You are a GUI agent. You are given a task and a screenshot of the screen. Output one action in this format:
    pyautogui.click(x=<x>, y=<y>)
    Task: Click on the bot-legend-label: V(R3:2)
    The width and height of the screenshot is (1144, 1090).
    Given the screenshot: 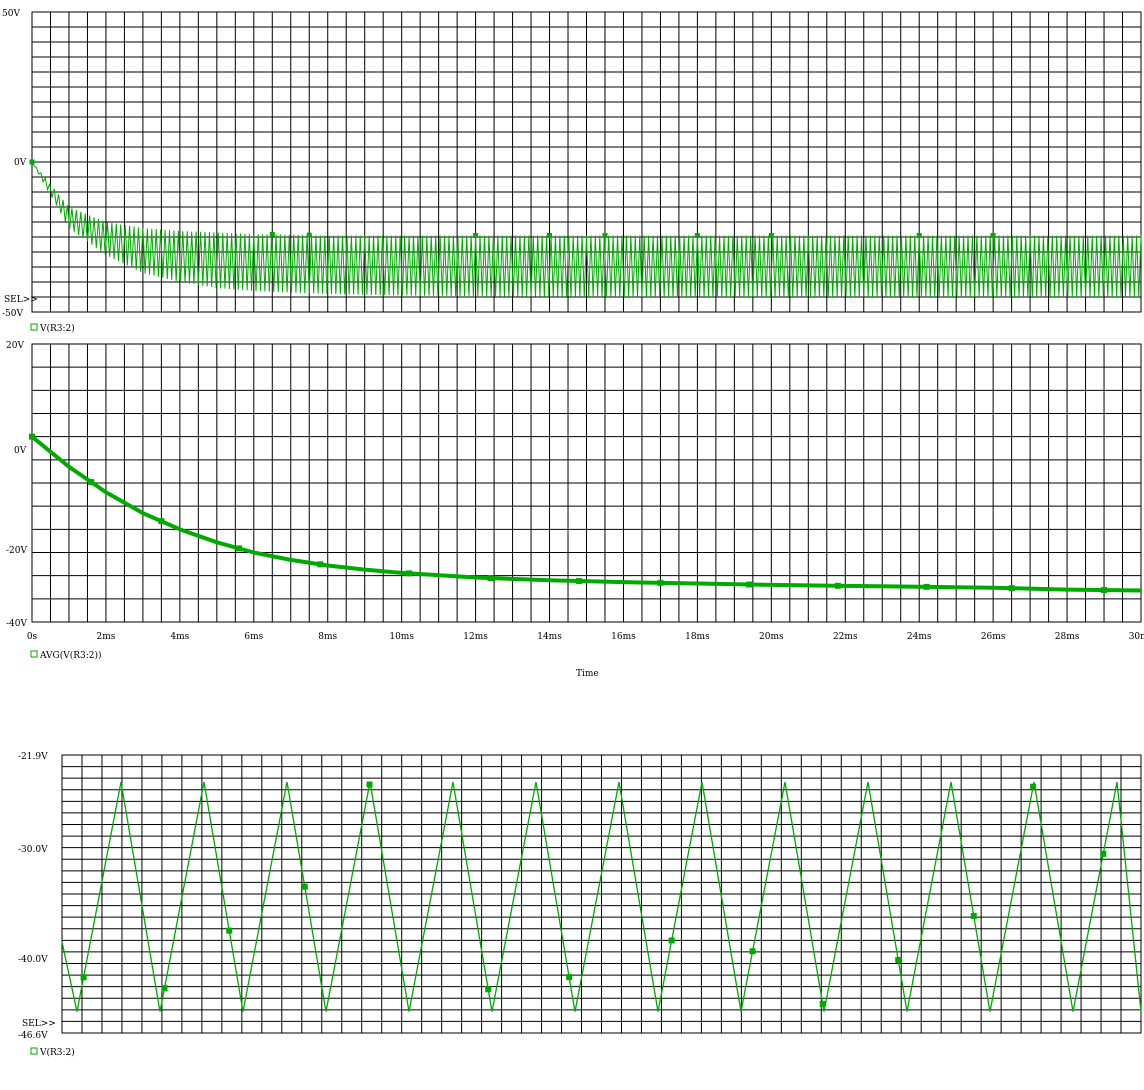 What is the action you would take?
    pyautogui.click(x=57, y=1052)
    